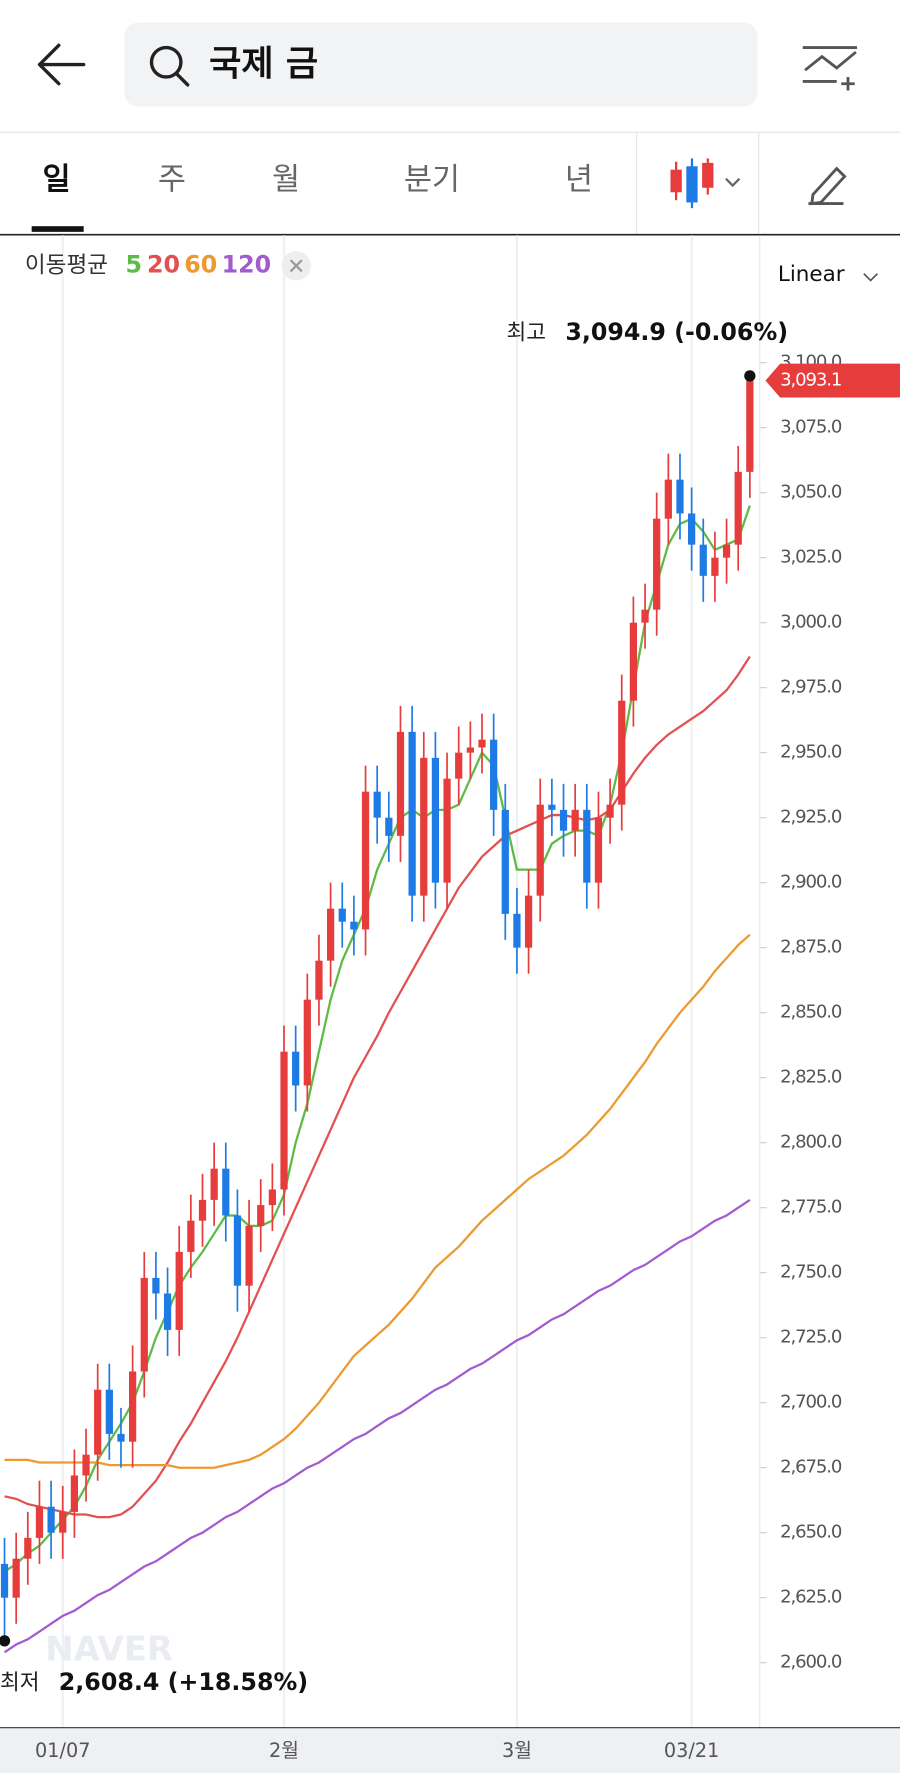 The height and width of the screenshot is (1773, 900). I want to click on y-tick-label: 2,650.0, so click(811, 1532).